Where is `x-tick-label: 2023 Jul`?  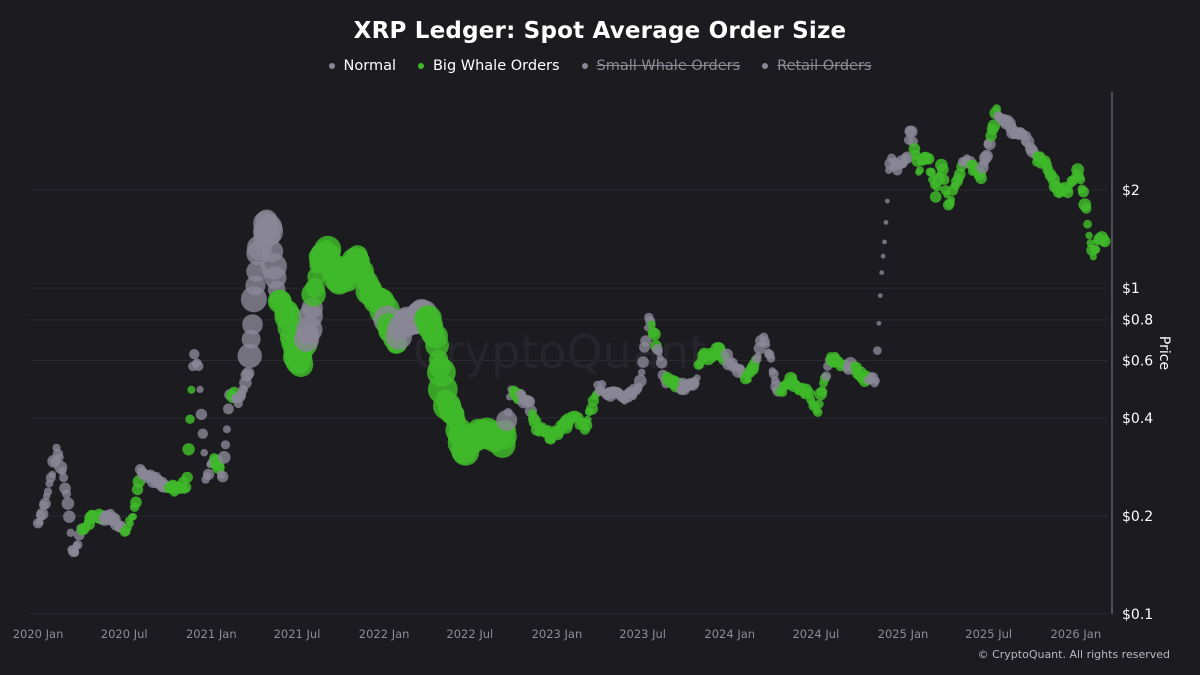
x-tick-label: 2023 Jul is located at coordinates (642, 634).